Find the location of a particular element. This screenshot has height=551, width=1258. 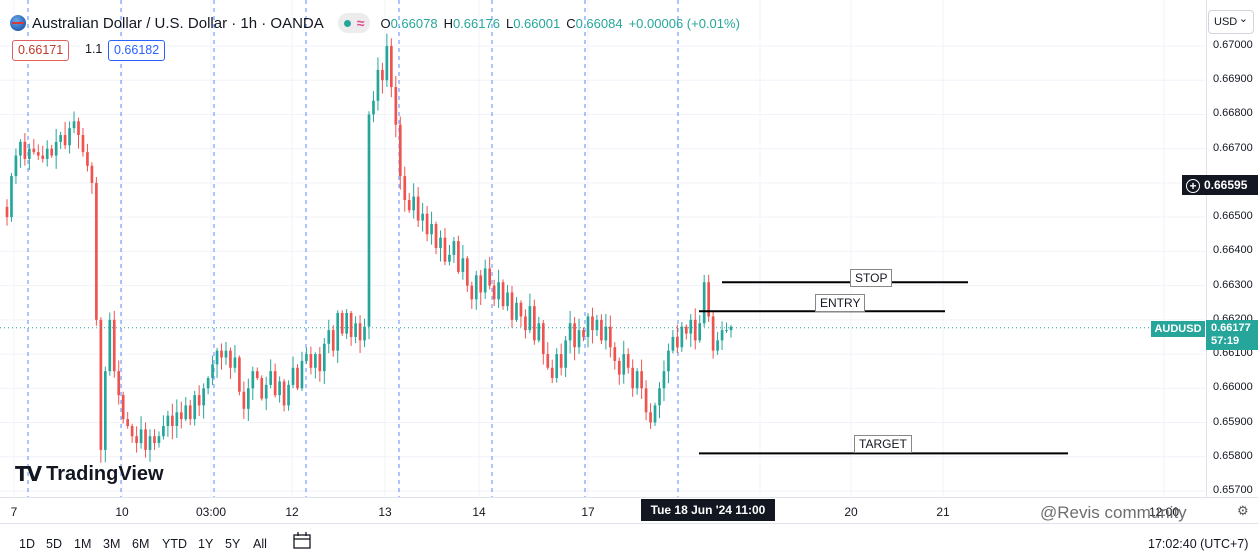

price-tick-label: 0.66700 is located at coordinates (1233, 147).